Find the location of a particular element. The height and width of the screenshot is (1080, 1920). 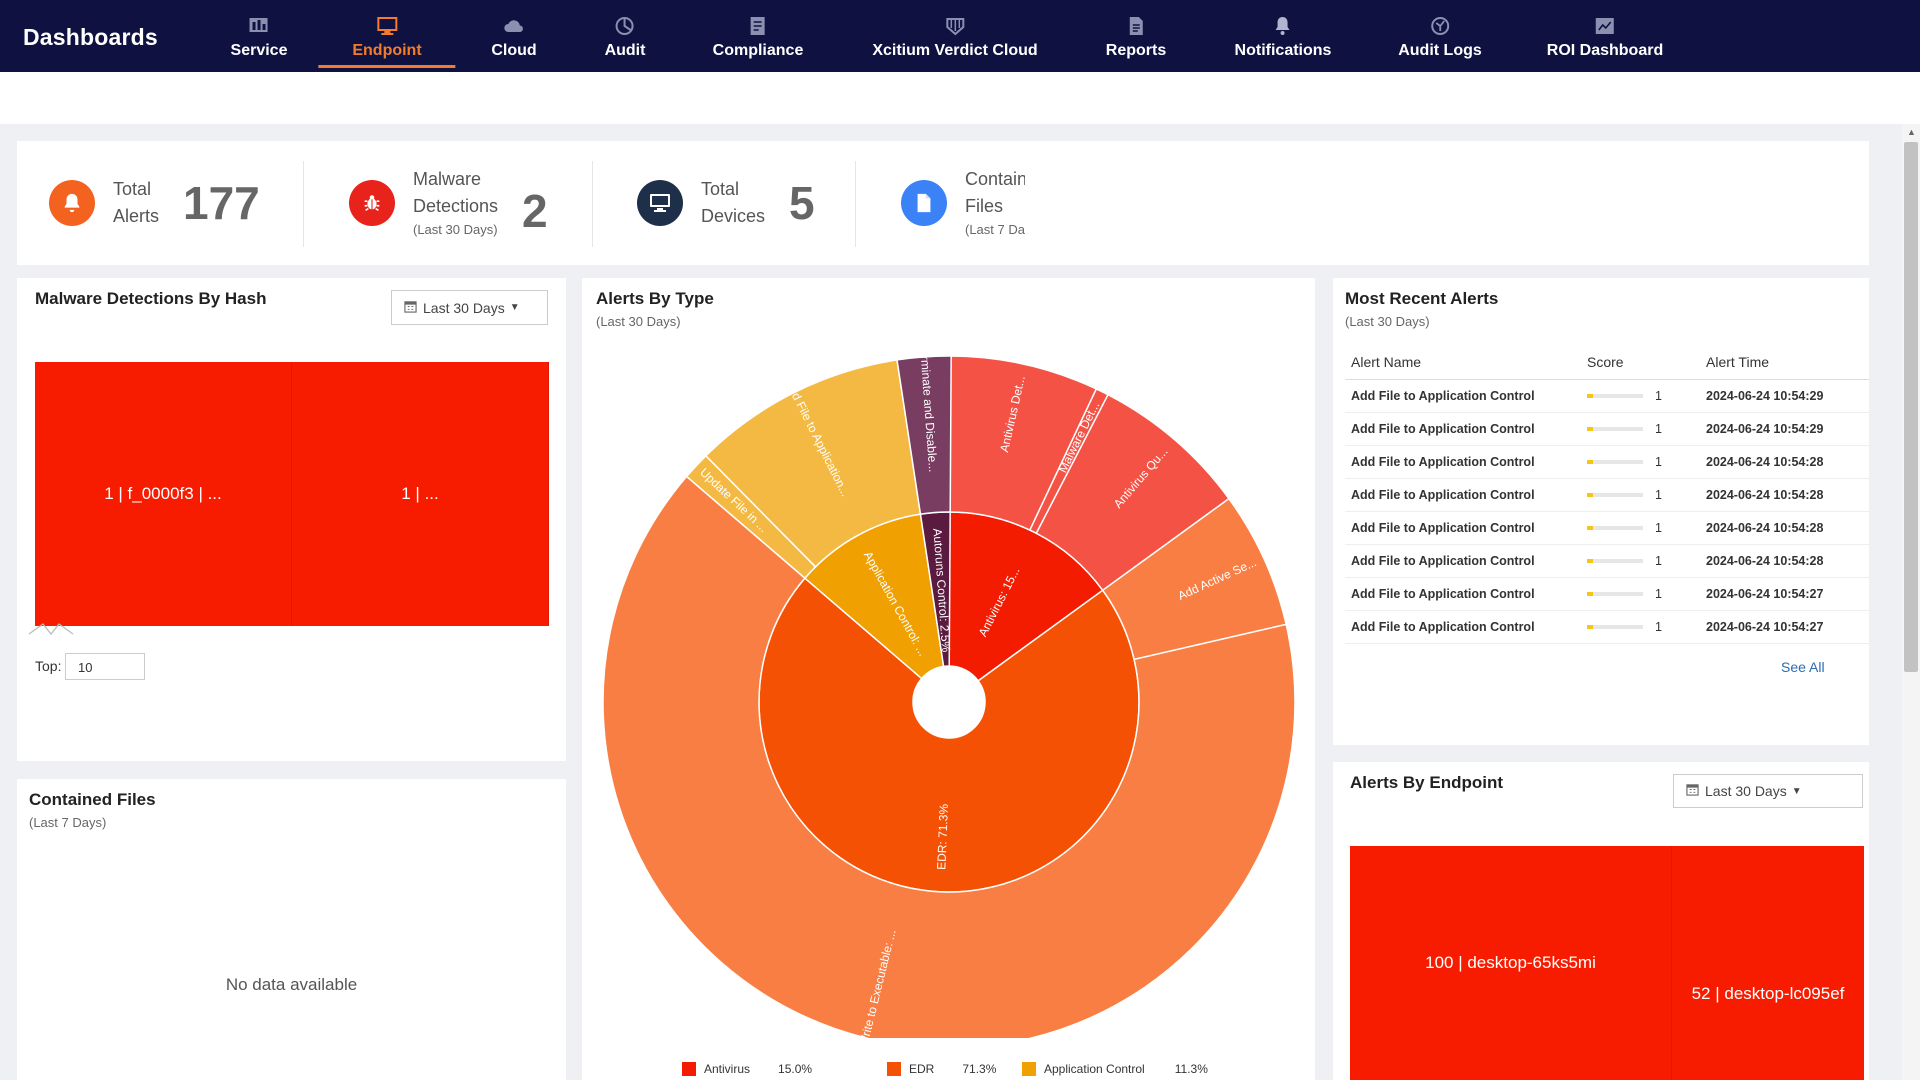

divider is located at coordinates (592, 204).